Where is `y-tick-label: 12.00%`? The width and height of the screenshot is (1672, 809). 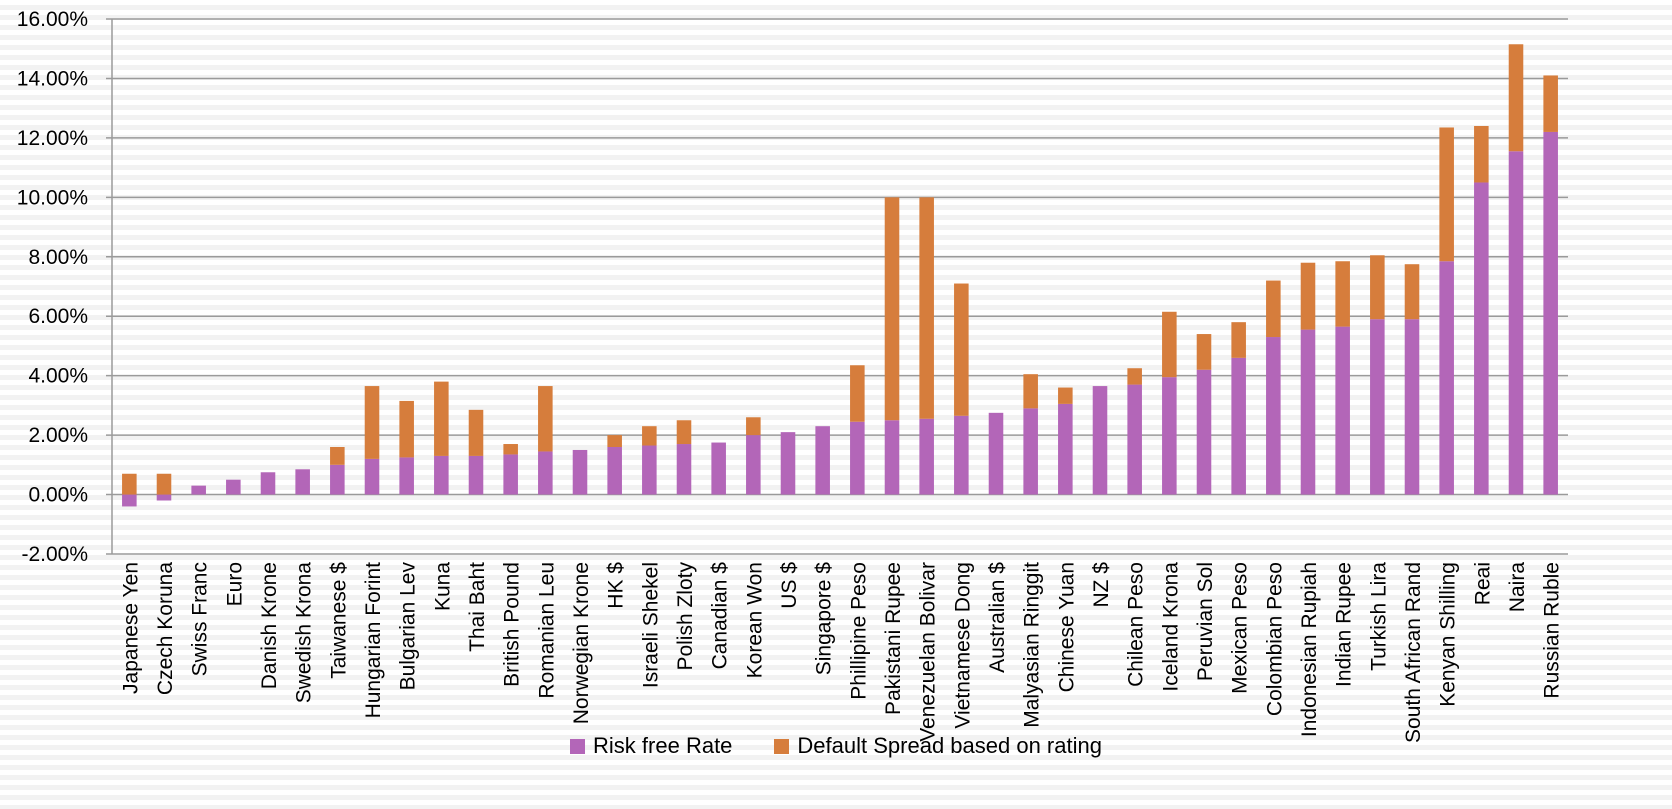
y-tick-label: 12.00% is located at coordinates (52, 138).